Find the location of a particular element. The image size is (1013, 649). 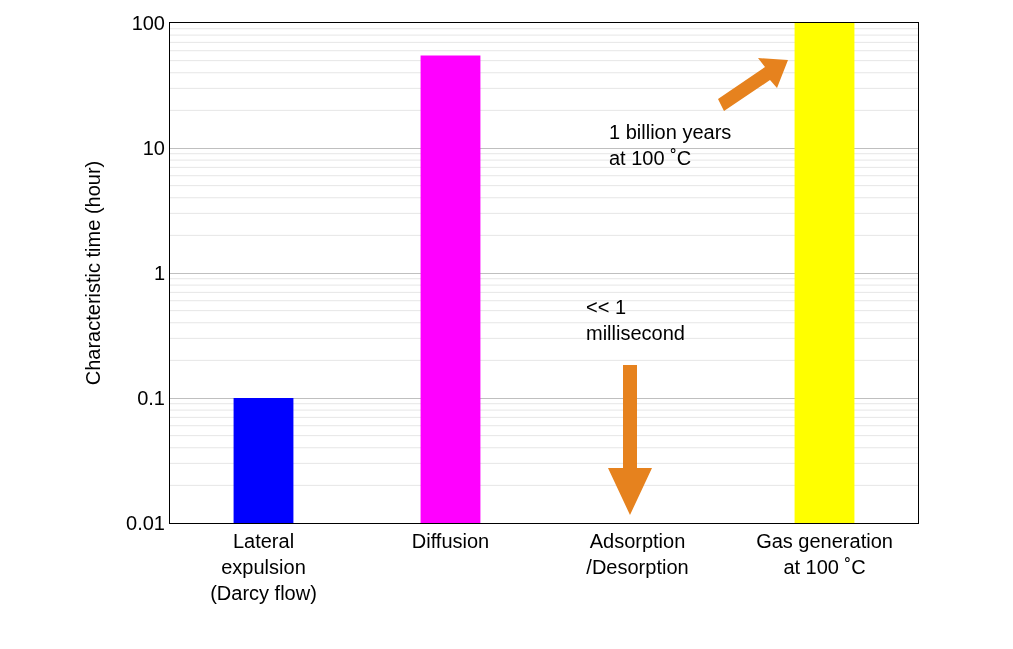

y-tick-label: 10 is located at coordinates (153, 148).